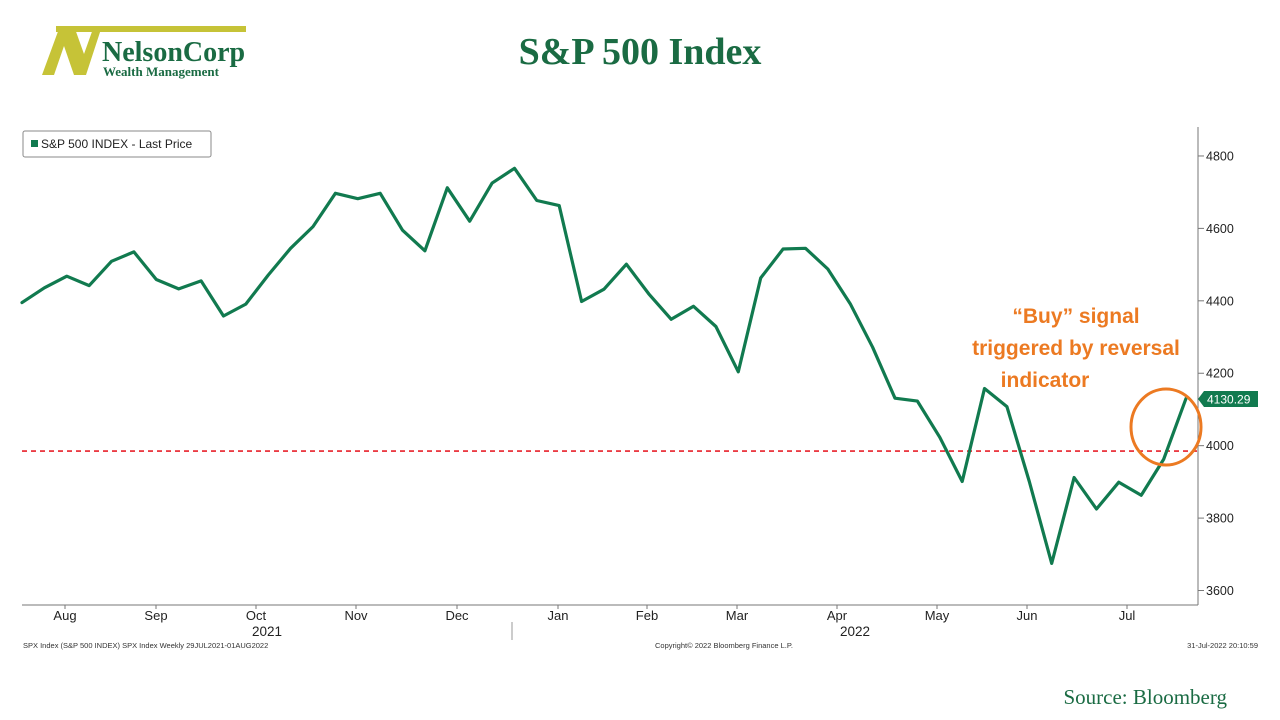  I want to click on annotation-line-1: “Buy” signal, so click(1075, 316).